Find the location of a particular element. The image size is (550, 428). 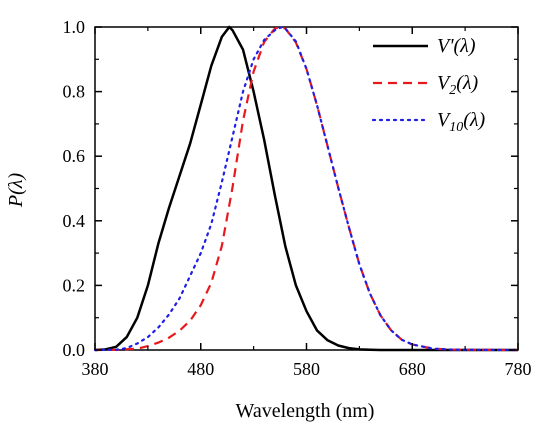

y-tick-label: 0.8 is located at coordinates (74, 92).